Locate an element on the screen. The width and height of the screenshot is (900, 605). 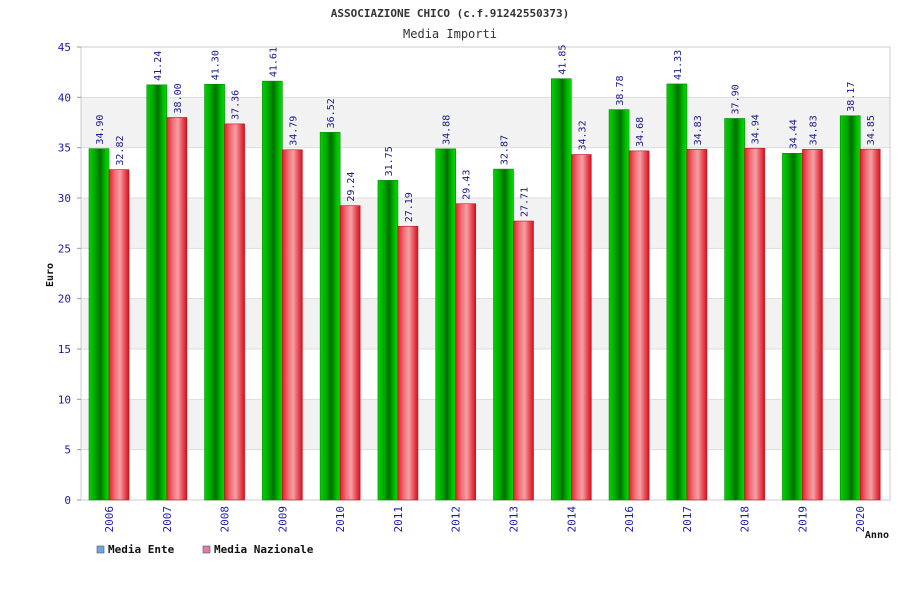
x-tick-label: 2011 is located at coordinates (398, 519).